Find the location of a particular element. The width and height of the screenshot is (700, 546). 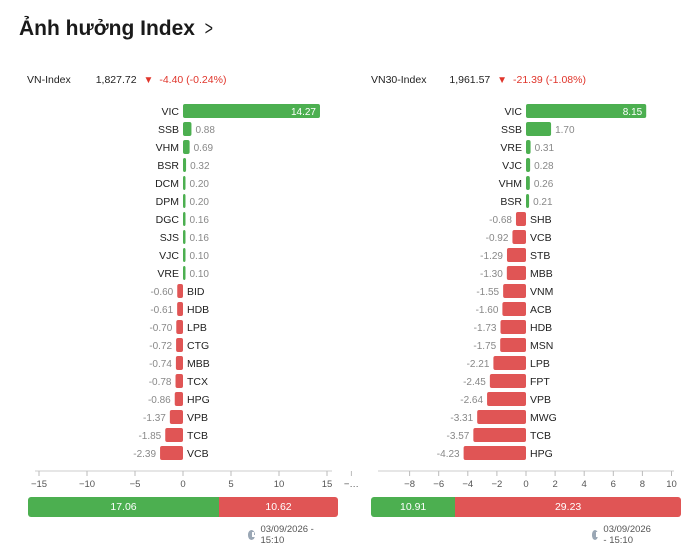

index-value: 1,827.72 is located at coordinates (116, 80).